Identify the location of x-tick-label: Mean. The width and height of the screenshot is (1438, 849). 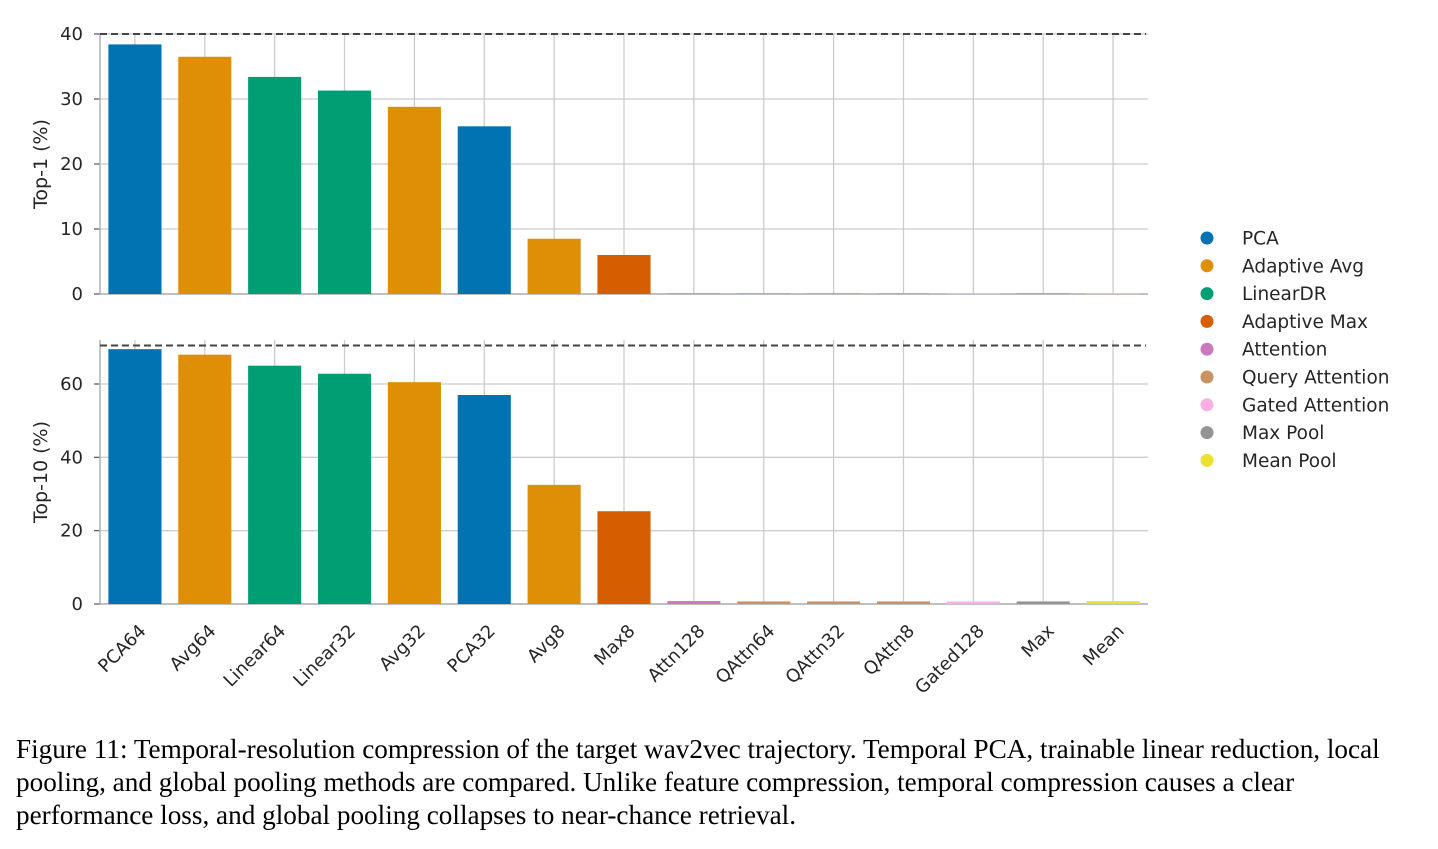
(1104, 646).